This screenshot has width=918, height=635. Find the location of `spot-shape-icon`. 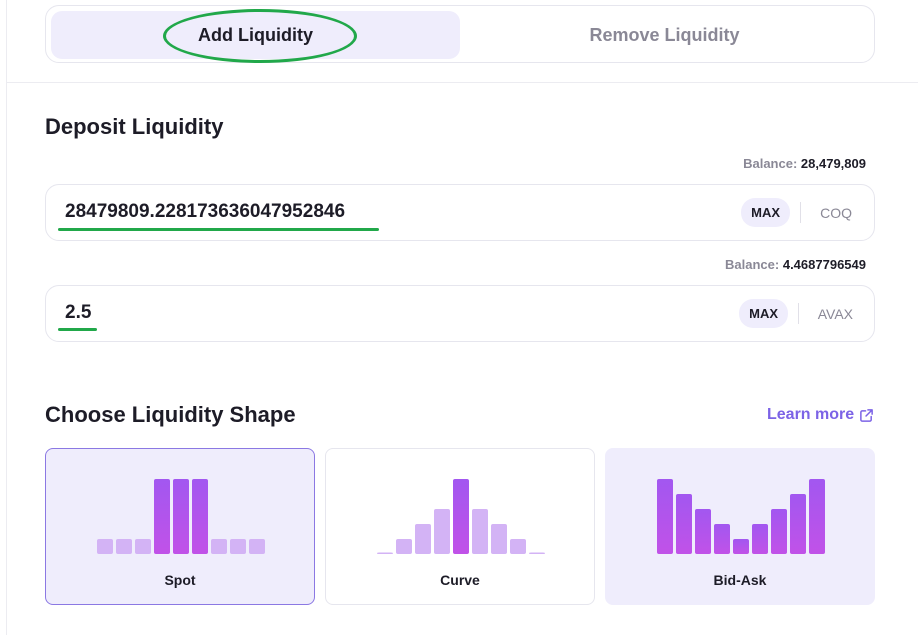

spot-shape-icon is located at coordinates (181, 516).